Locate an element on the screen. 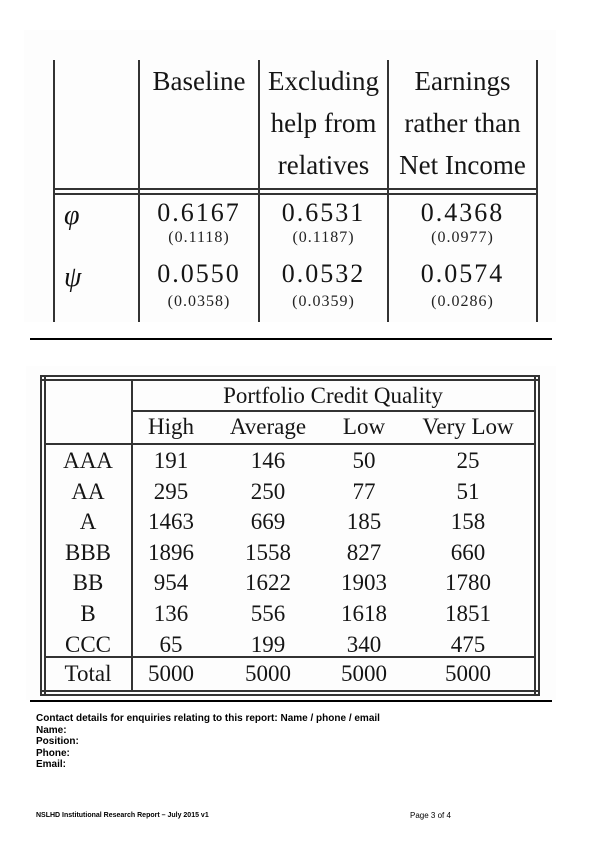 This screenshot has height=842, width=596. table-cell: 146 is located at coordinates (268, 460).